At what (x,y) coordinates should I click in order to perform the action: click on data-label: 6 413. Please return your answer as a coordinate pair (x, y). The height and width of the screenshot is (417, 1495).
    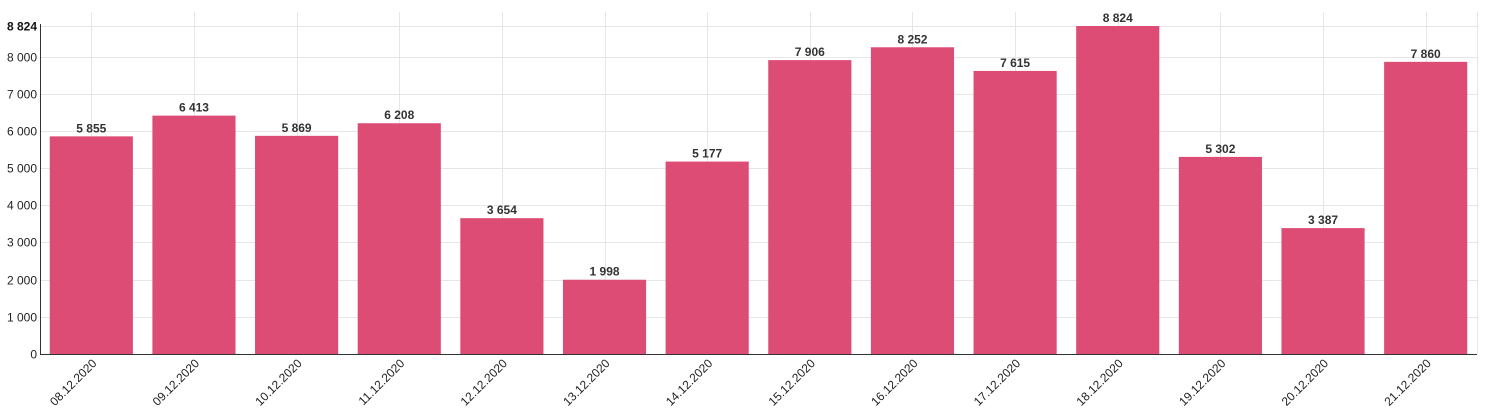
    Looking at the image, I should click on (194, 108).